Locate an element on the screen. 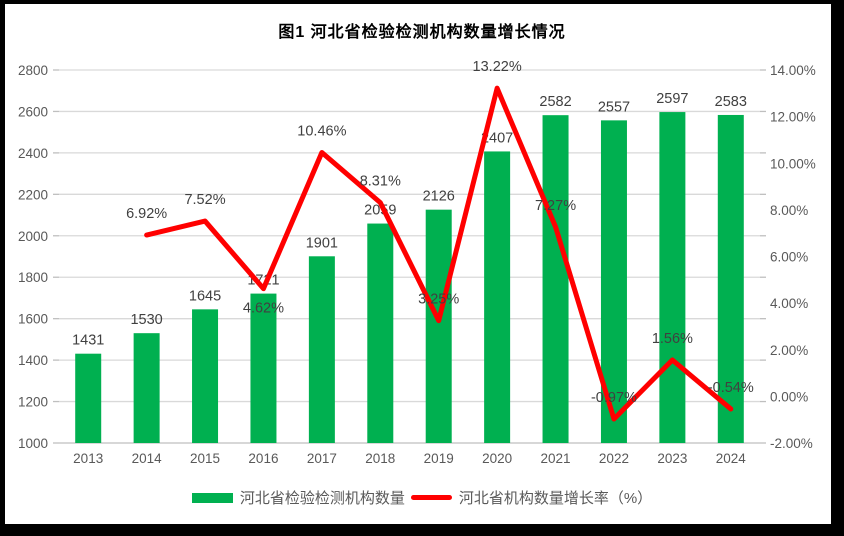 This screenshot has width=844, height=536. right-axis-tick-label: 10.00% is located at coordinates (793, 163).